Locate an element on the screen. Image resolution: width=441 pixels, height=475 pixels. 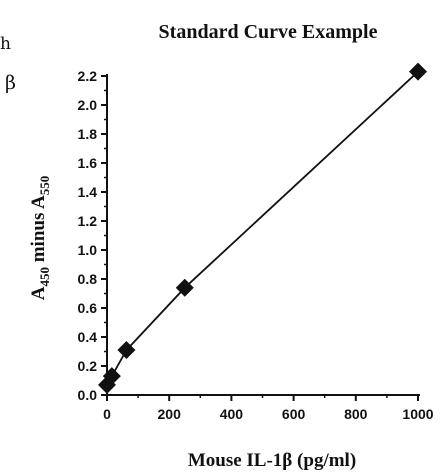
y-tick-label: 1.4 is located at coordinates (88, 192).